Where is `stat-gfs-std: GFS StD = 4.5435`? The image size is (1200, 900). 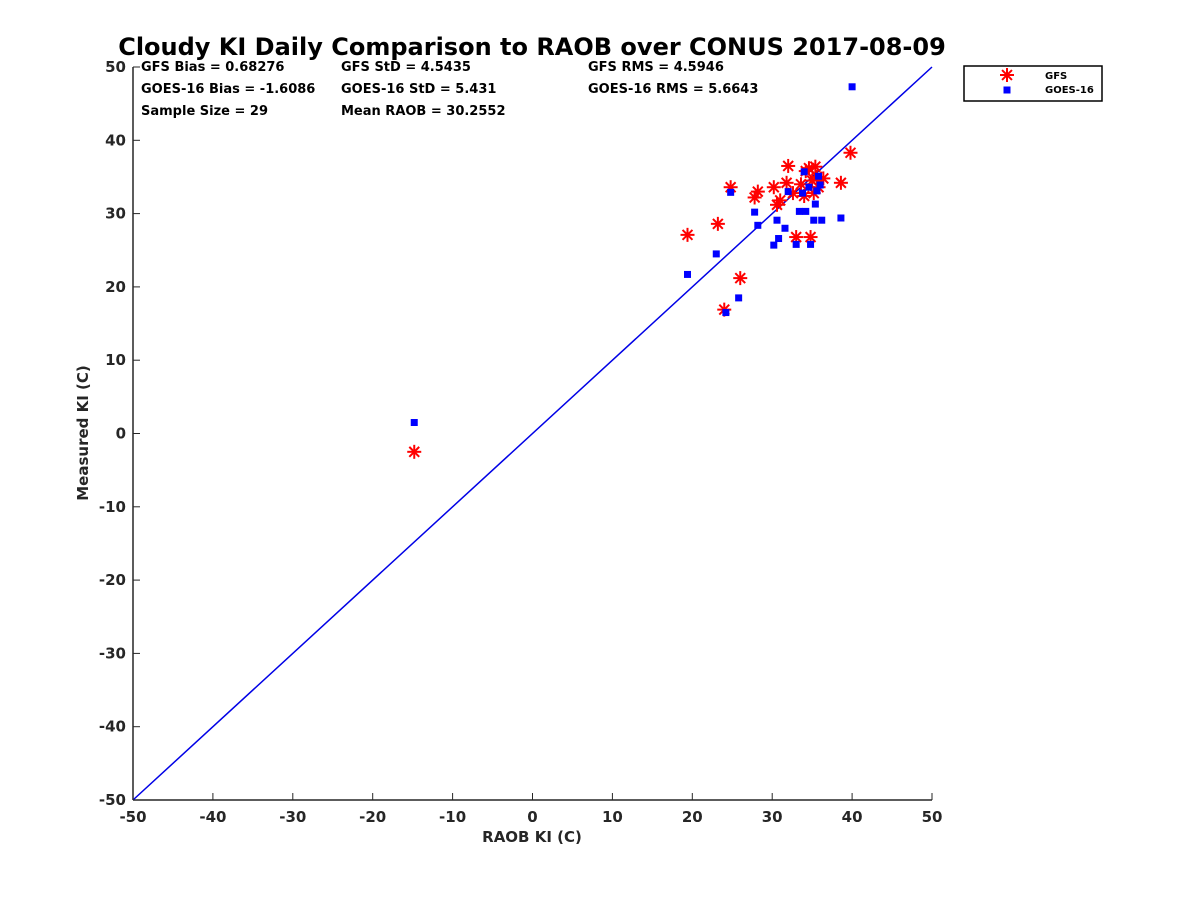
stat-gfs-std: GFS StD = 4.5435 is located at coordinates (406, 67).